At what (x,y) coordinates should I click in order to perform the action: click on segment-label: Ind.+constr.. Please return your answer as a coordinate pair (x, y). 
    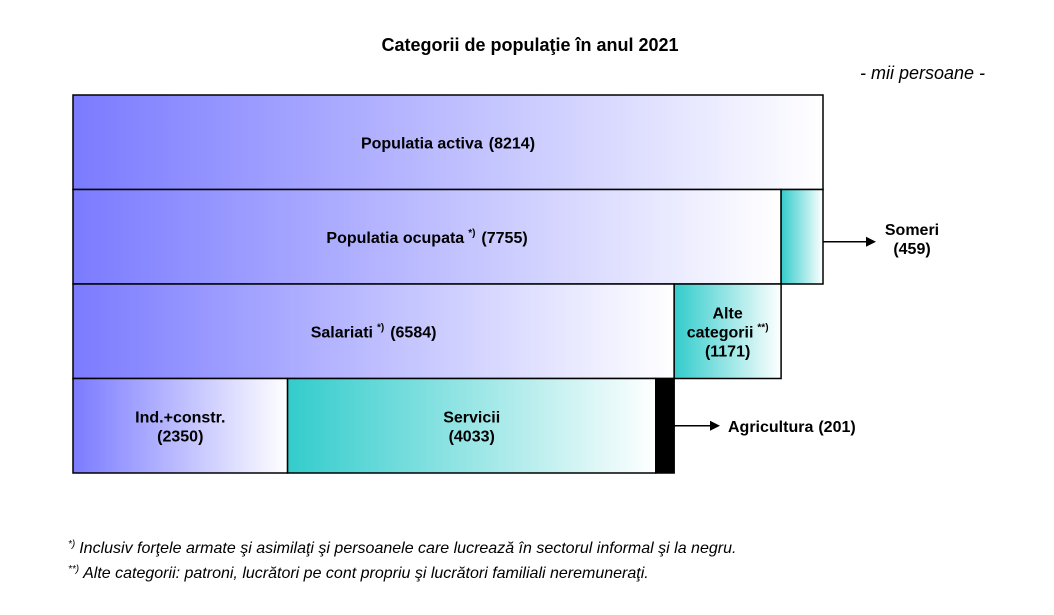
    Looking at the image, I should click on (180, 417).